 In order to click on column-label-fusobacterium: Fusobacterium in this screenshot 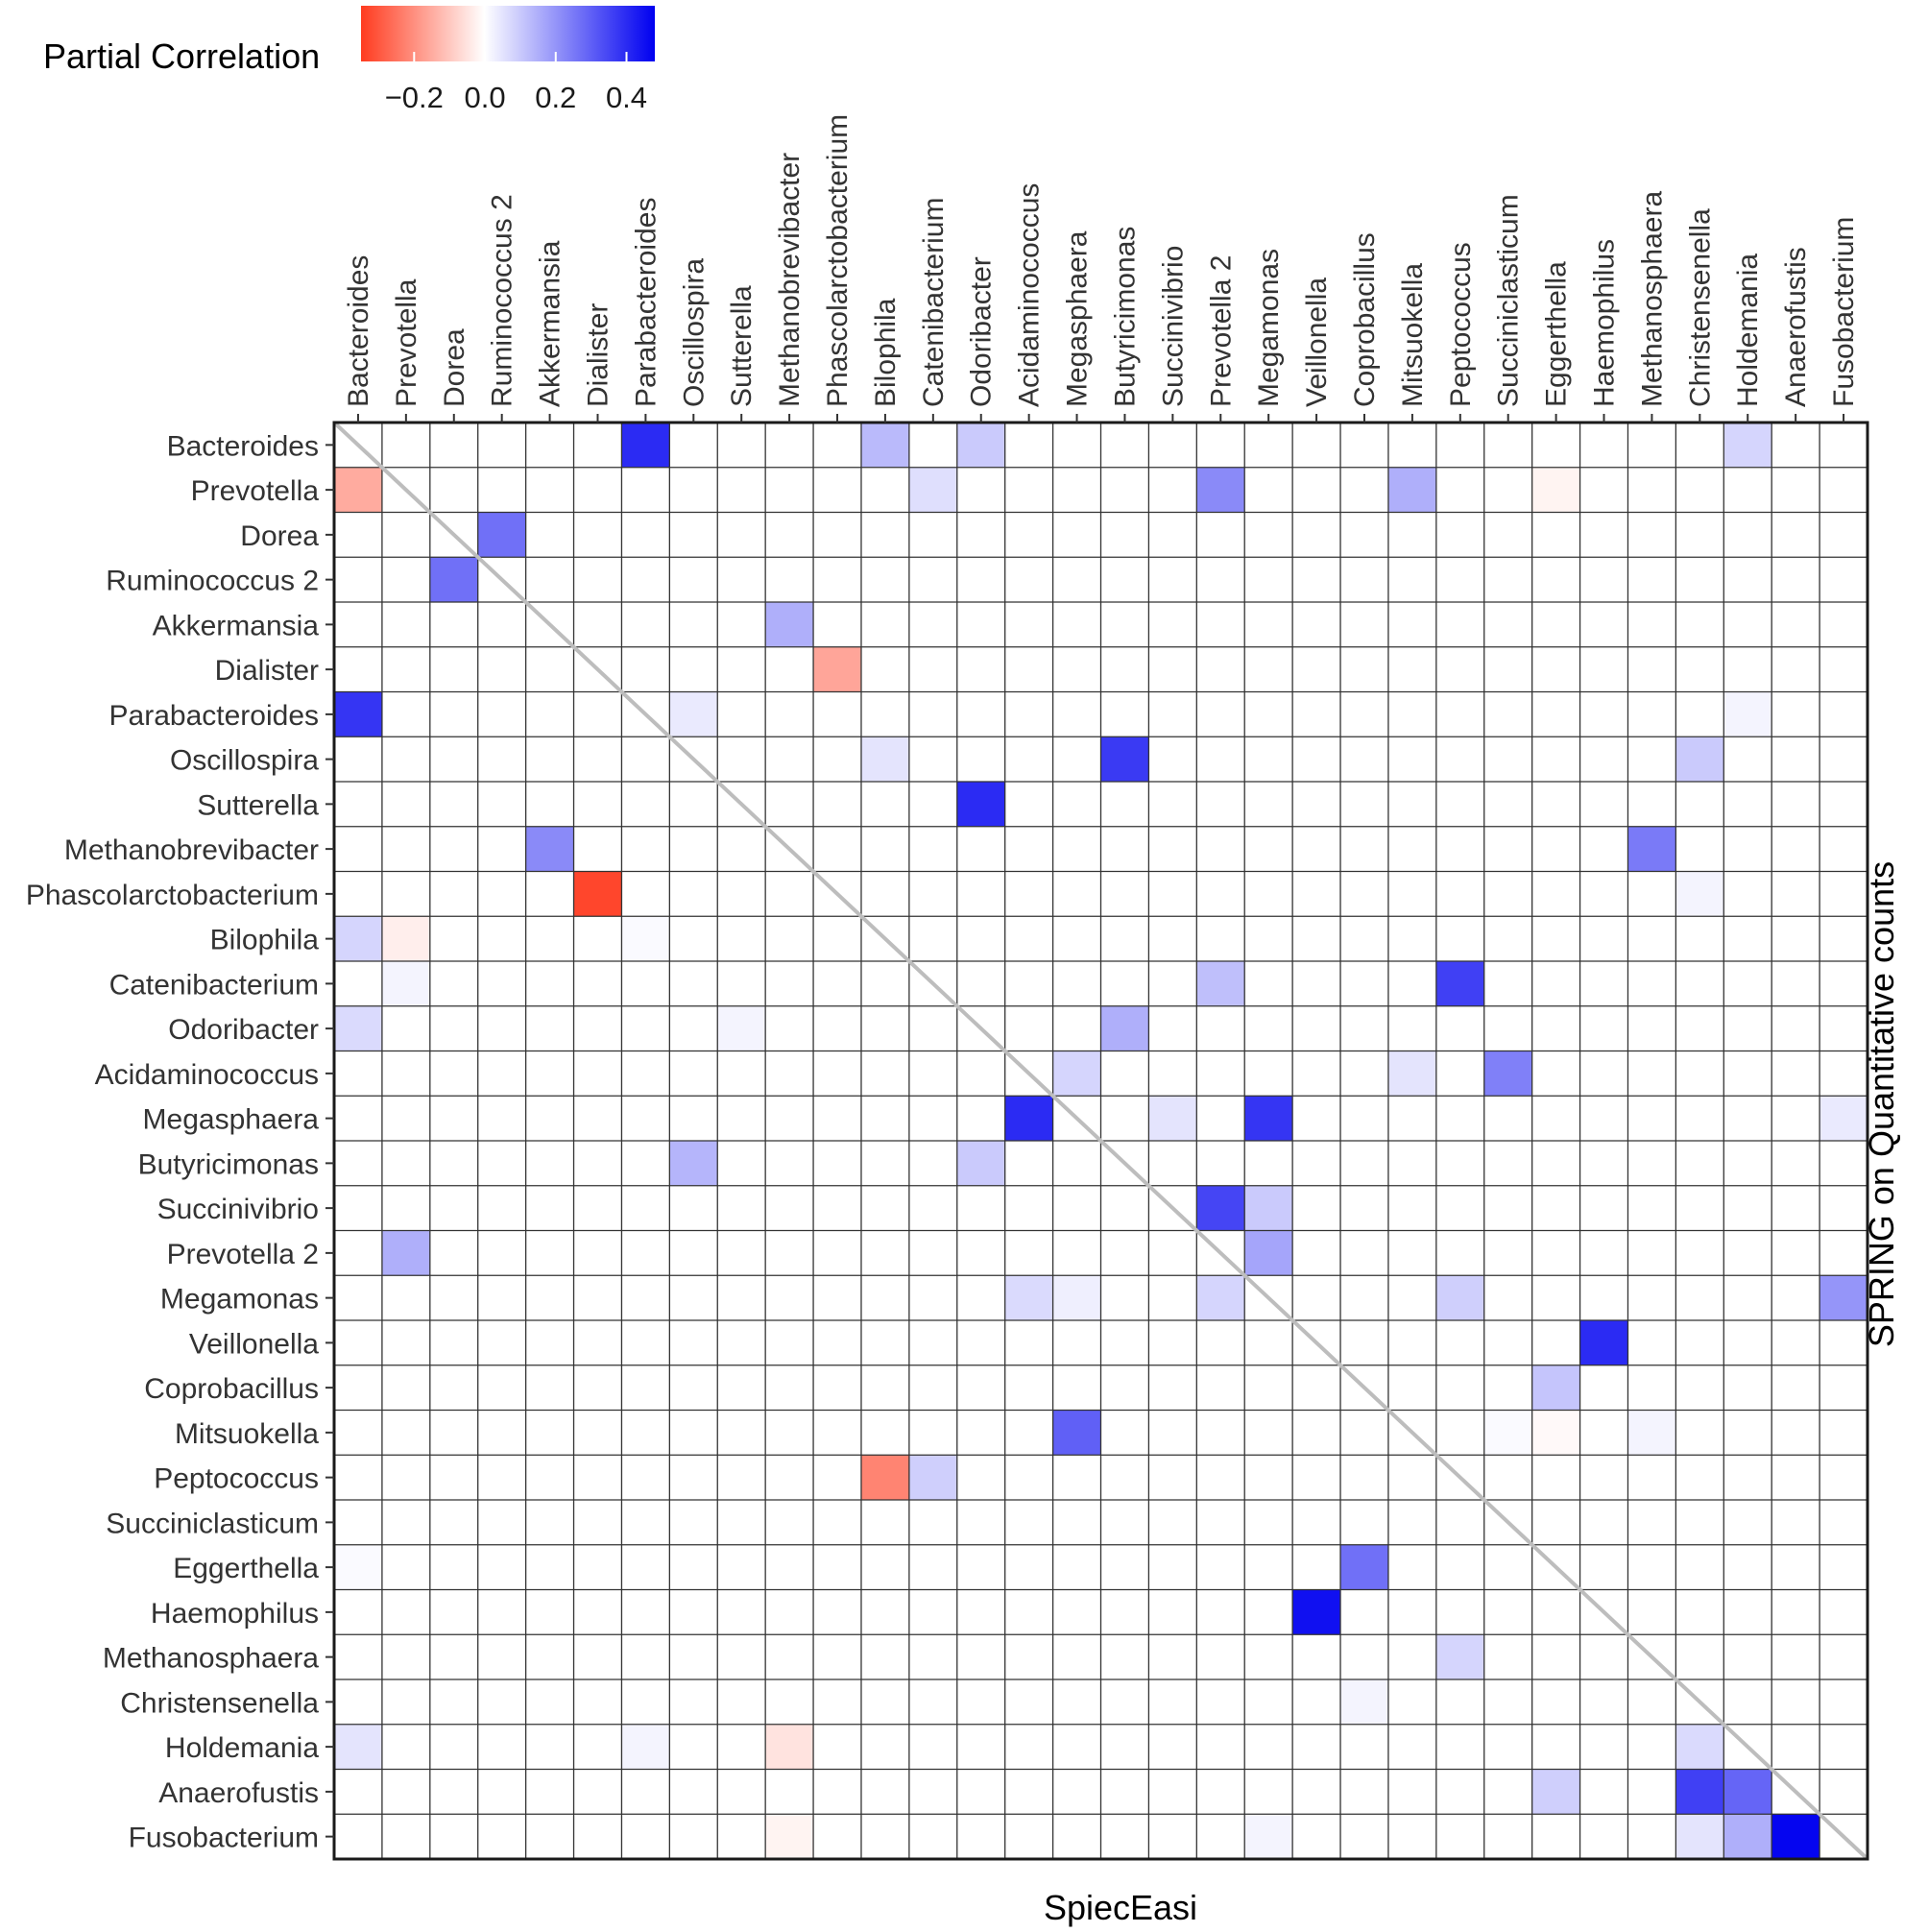, I will do `click(1844, 312)`.